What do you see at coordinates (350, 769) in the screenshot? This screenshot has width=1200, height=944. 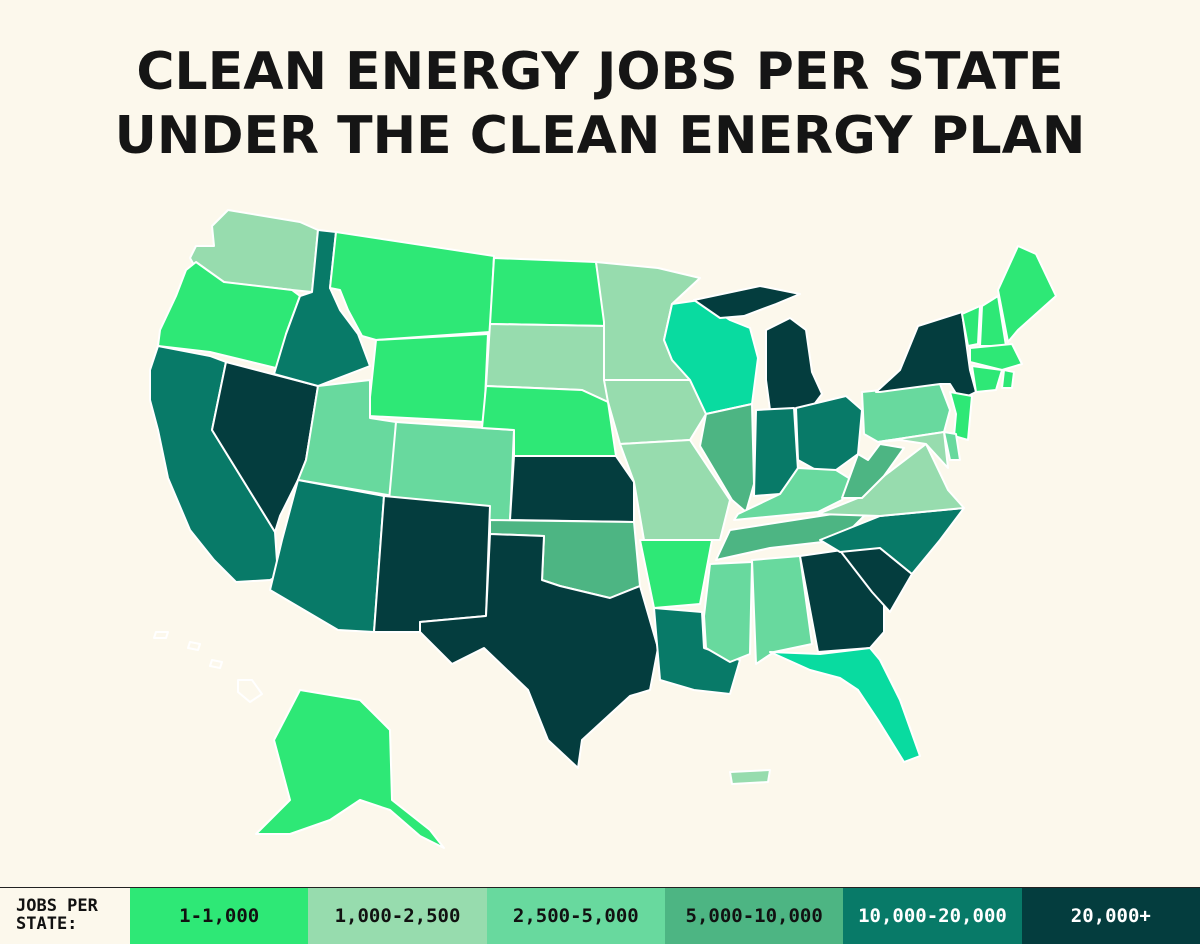 I see `state-alaska` at bounding box center [350, 769].